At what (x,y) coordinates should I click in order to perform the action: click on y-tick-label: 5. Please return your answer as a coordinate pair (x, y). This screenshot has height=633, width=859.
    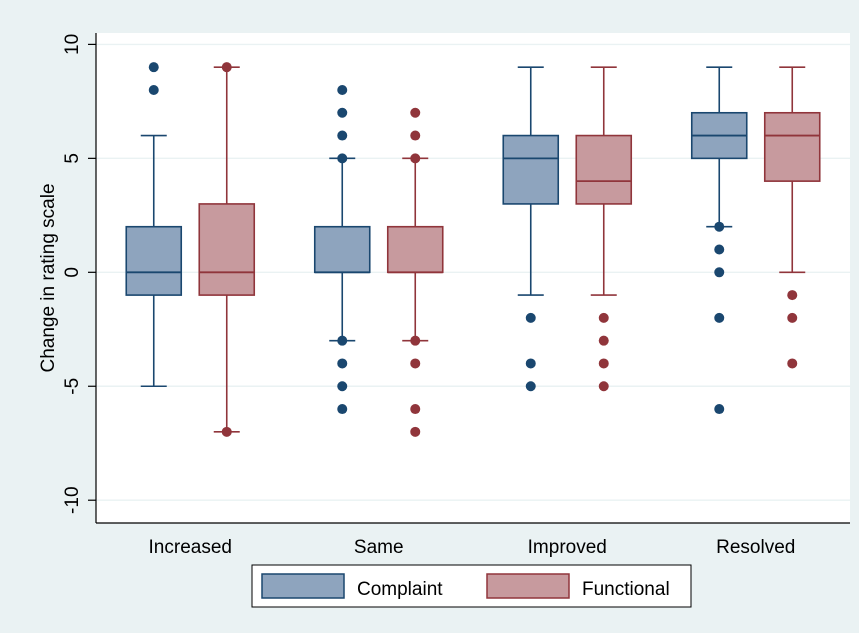
    Looking at the image, I should click on (72, 158).